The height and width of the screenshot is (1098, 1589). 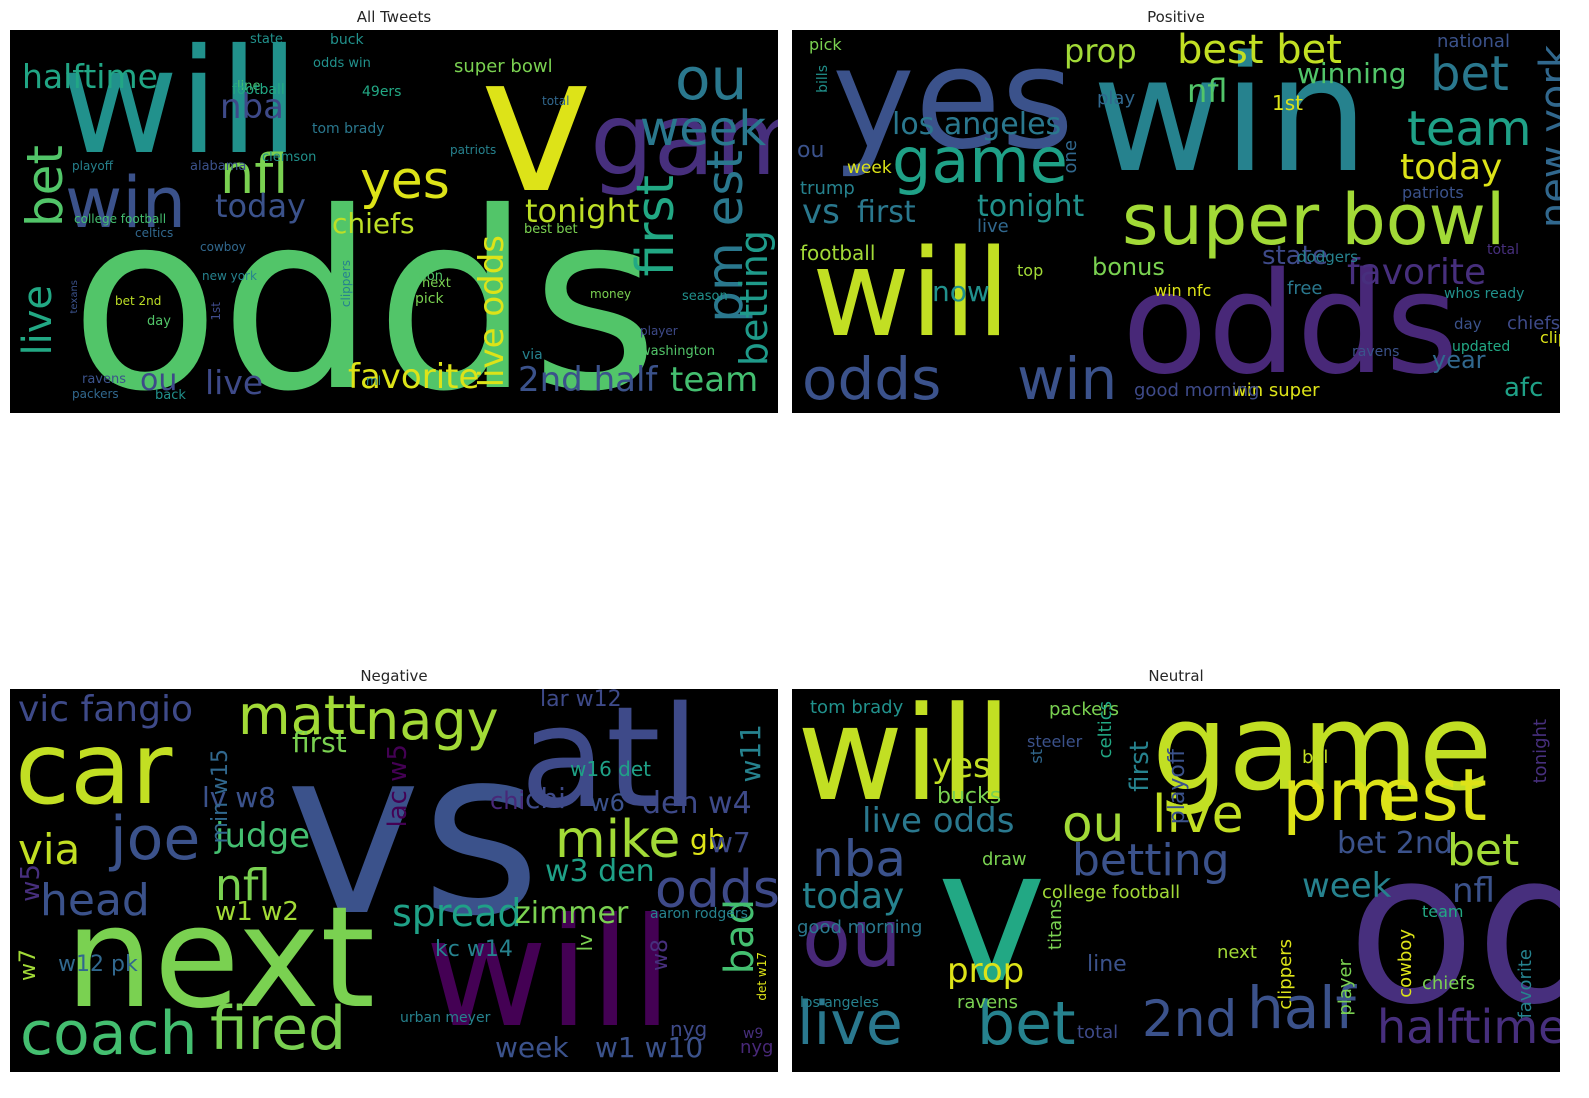 I want to click on cloud-word: steeler, so click(x=1055, y=741).